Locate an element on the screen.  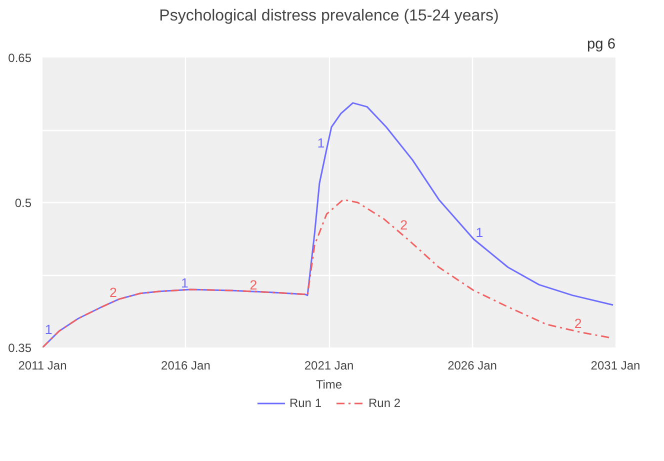
y-tick-label: 0.35 is located at coordinates (20, 348).